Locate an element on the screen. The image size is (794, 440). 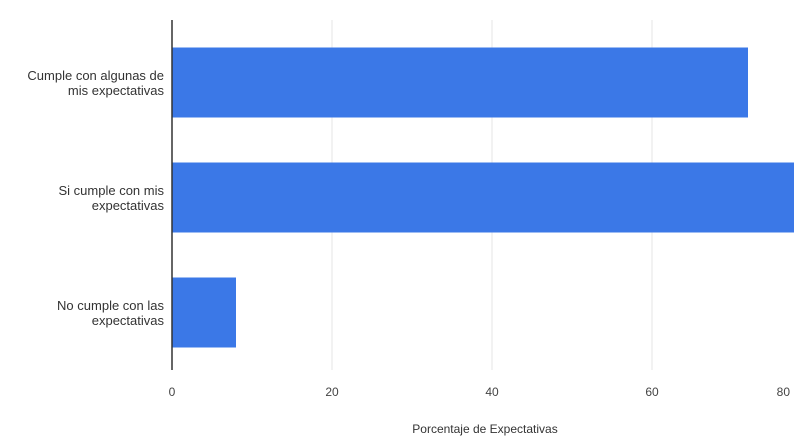
x-tick-label: 60 is located at coordinates (652, 392).